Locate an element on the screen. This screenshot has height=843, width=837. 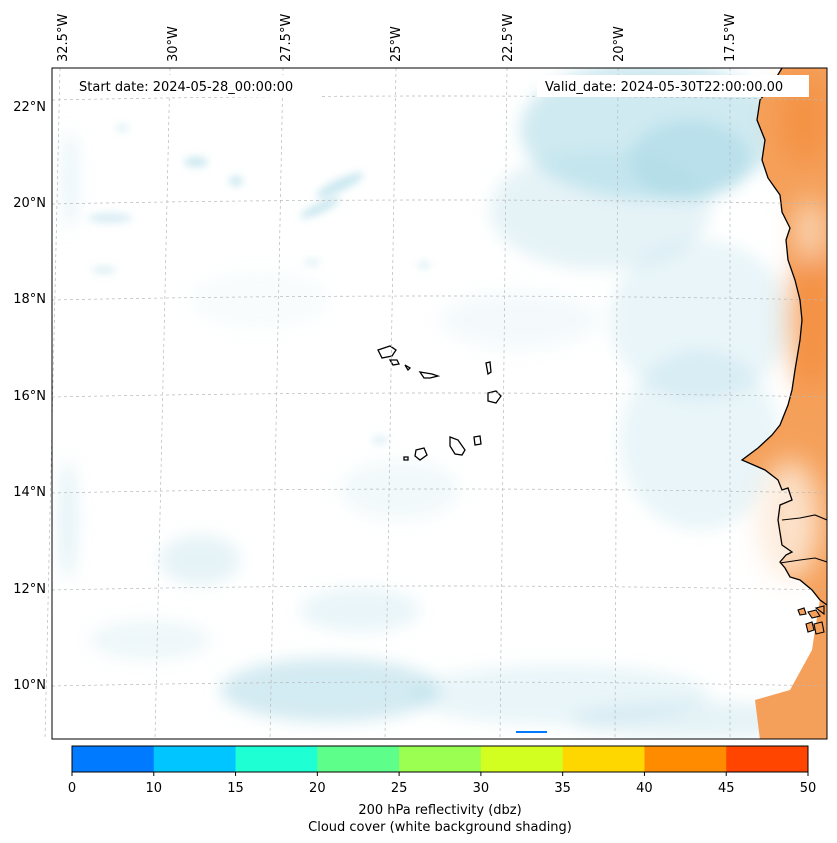
lon-label-22-5w: 22.5°W is located at coordinates (508, 38).